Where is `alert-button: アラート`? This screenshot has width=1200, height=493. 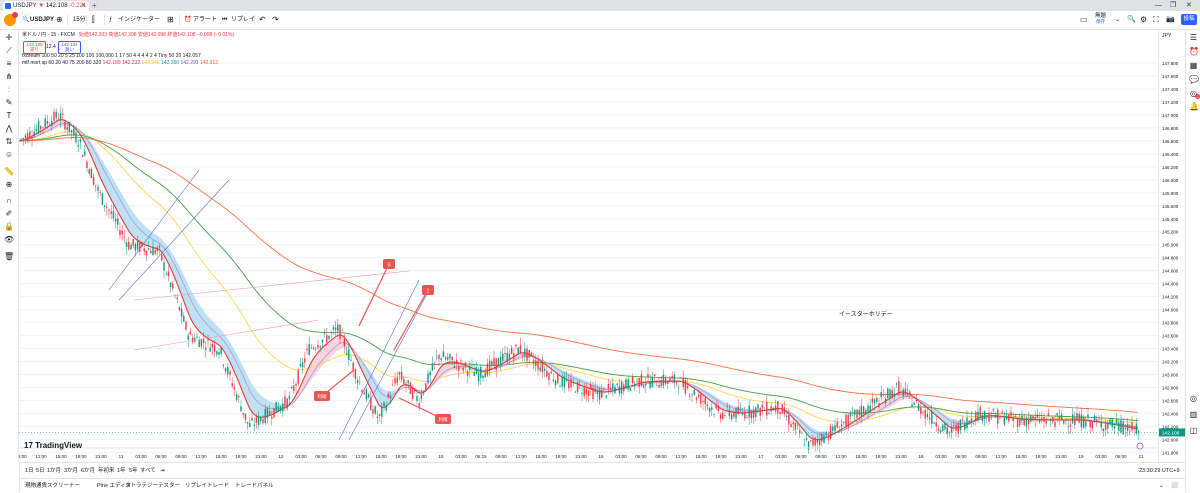
alert-button: アラート is located at coordinates (205, 20).